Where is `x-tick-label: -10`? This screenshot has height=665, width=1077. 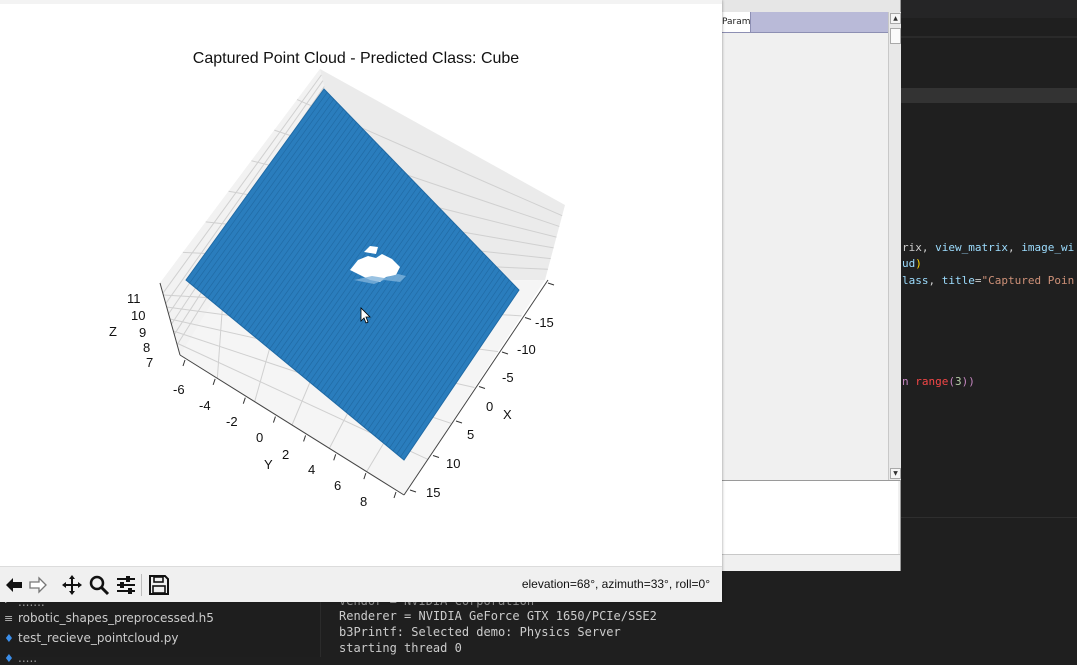 x-tick-label: -10 is located at coordinates (526, 349).